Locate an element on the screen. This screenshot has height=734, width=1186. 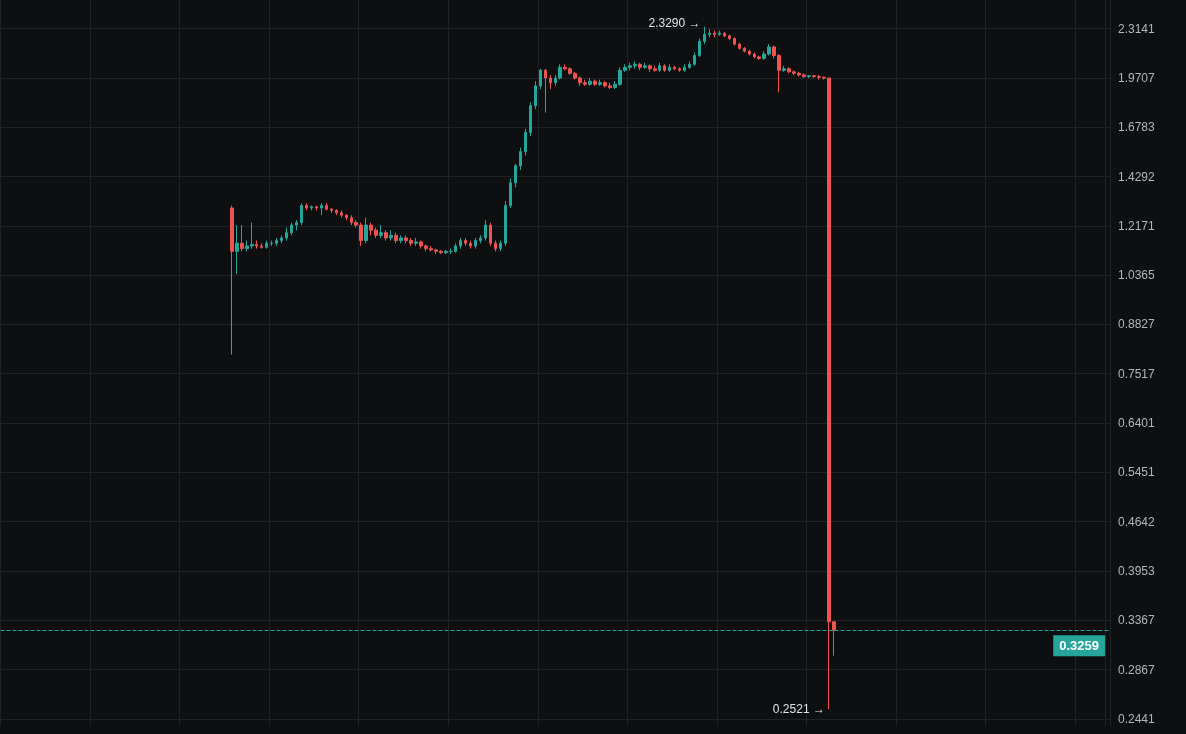
y-tick-label: 0.2441 is located at coordinates (1137, 719).